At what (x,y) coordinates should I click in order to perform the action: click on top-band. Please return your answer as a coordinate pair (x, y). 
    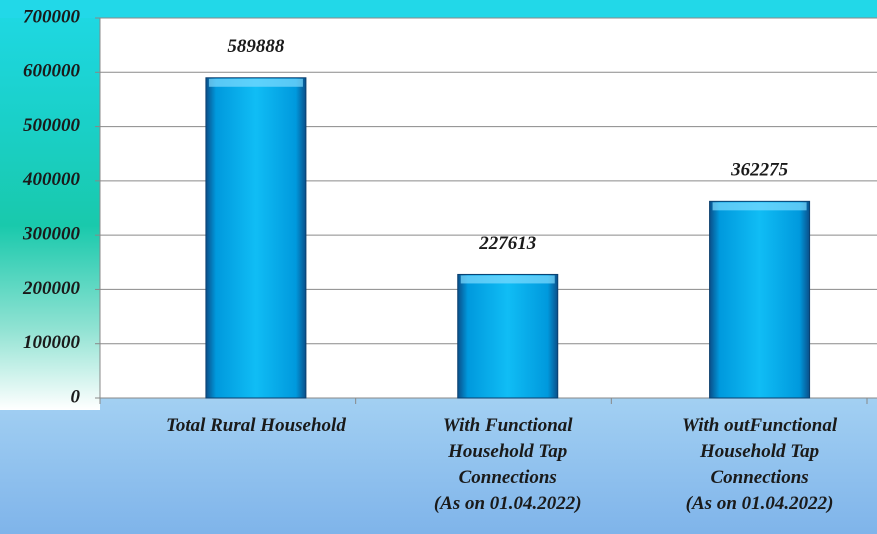
    Looking at the image, I should click on (438, 9).